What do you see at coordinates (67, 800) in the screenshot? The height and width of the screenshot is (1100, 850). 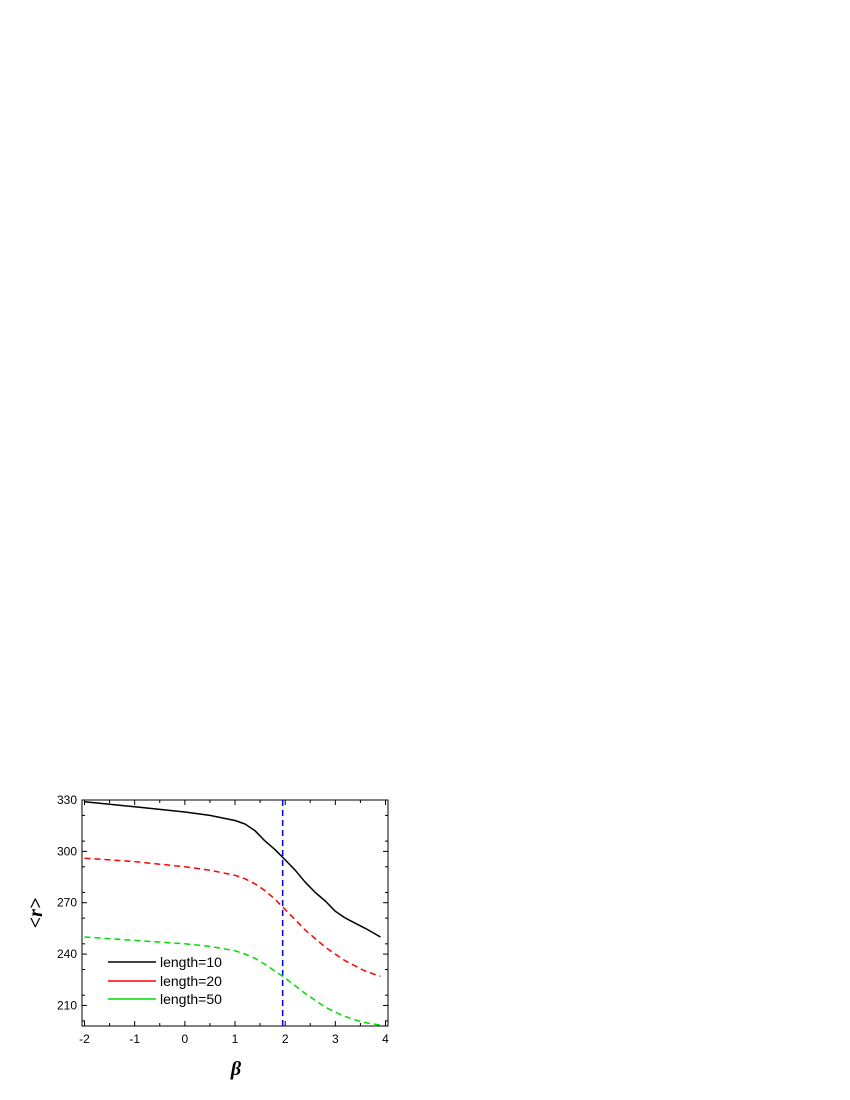 I see `y-tick-label: 330` at bounding box center [67, 800].